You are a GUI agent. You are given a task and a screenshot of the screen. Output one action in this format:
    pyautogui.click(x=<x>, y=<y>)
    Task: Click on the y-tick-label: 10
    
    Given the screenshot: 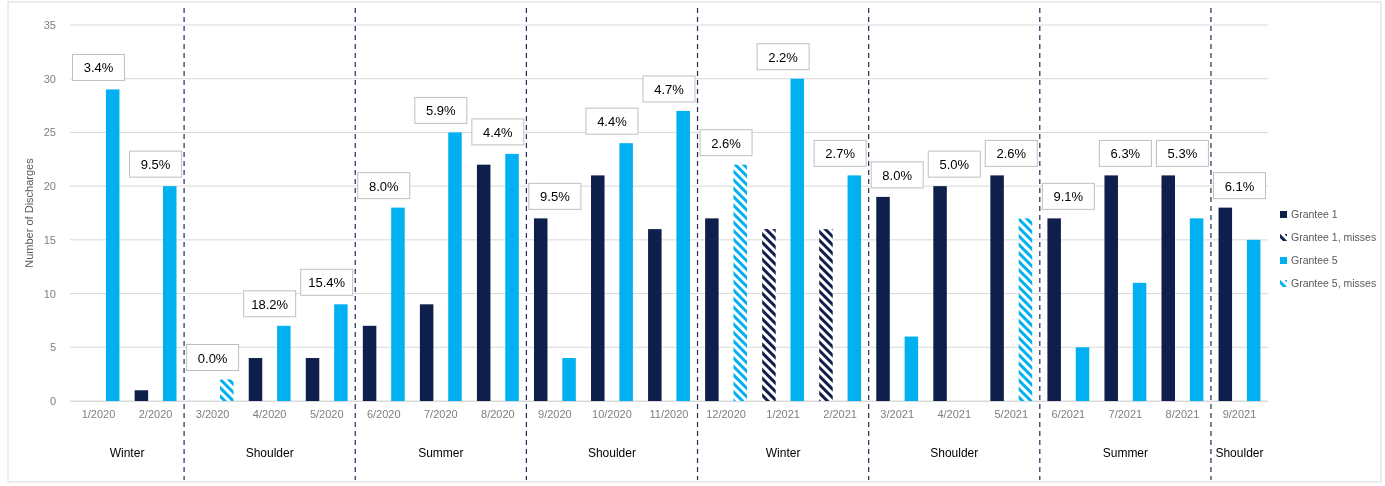 What is the action you would take?
    pyautogui.click(x=49, y=293)
    